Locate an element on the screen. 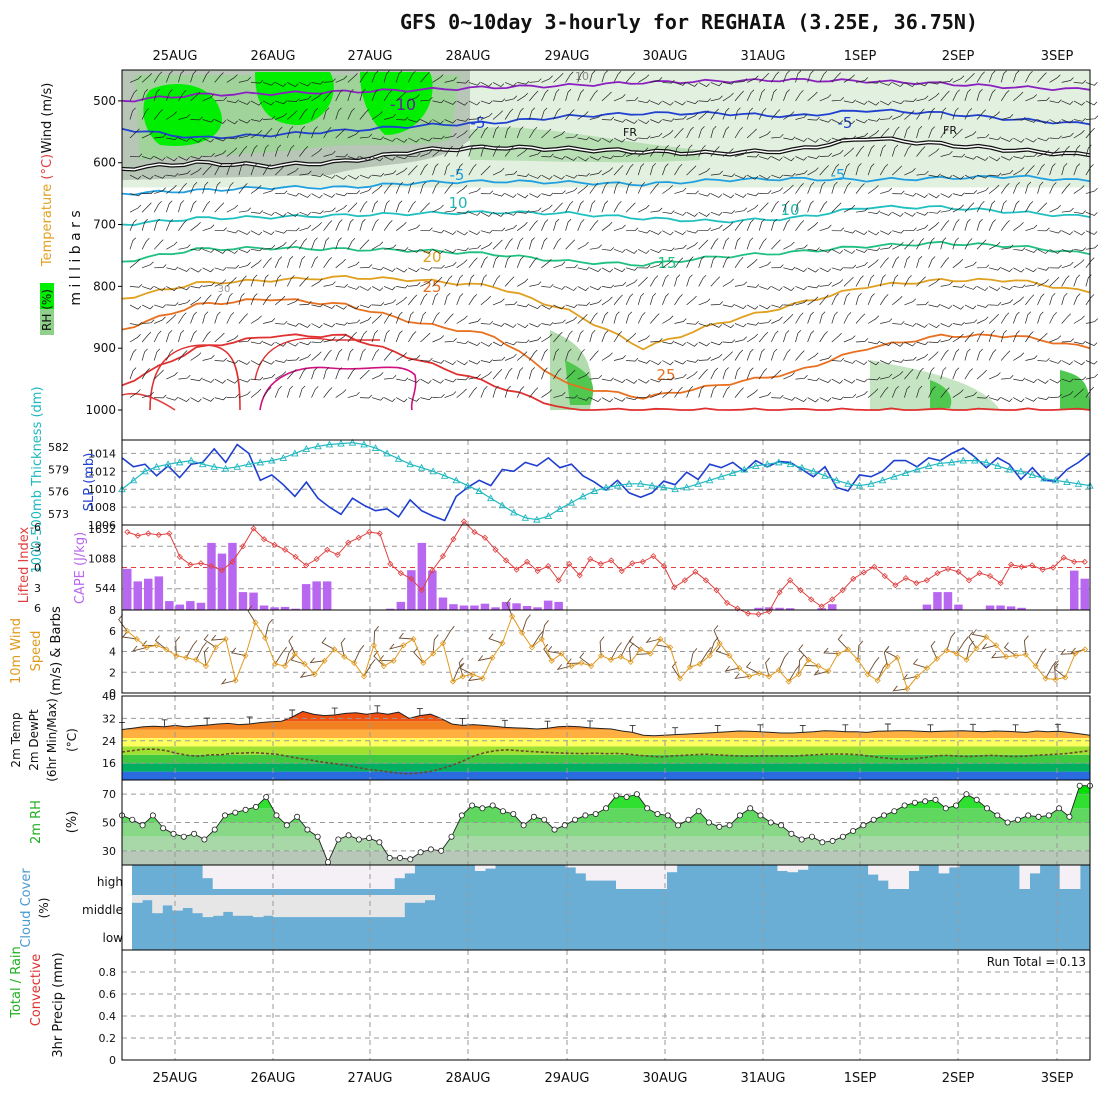 The image size is (1100, 1100). contour-label: 10 is located at coordinates (582, 76).